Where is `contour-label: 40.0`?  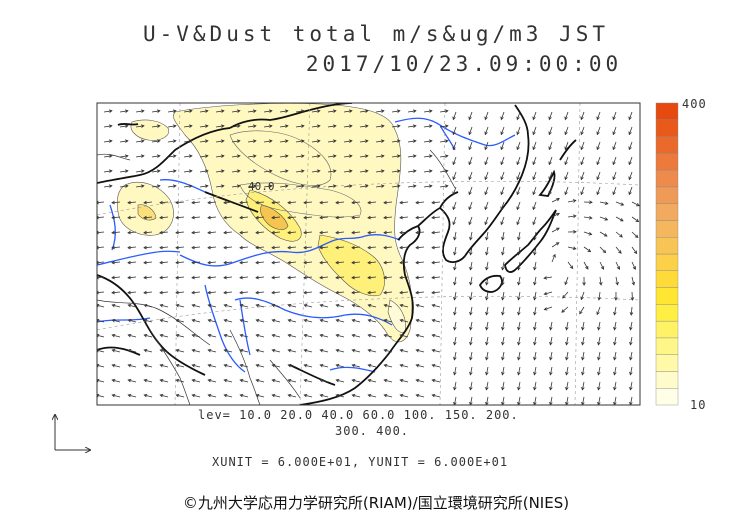
contour-label: 40.0 is located at coordinates (261, 186).